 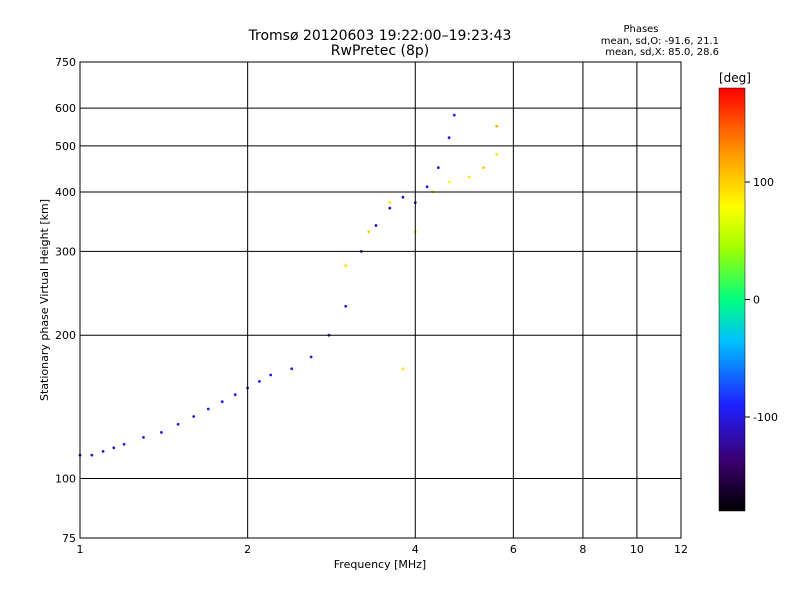 What do you see at coordinates (247, 549) in the screenshot?
I see `x-tick-label: 2` at bounding box center [247, 549].